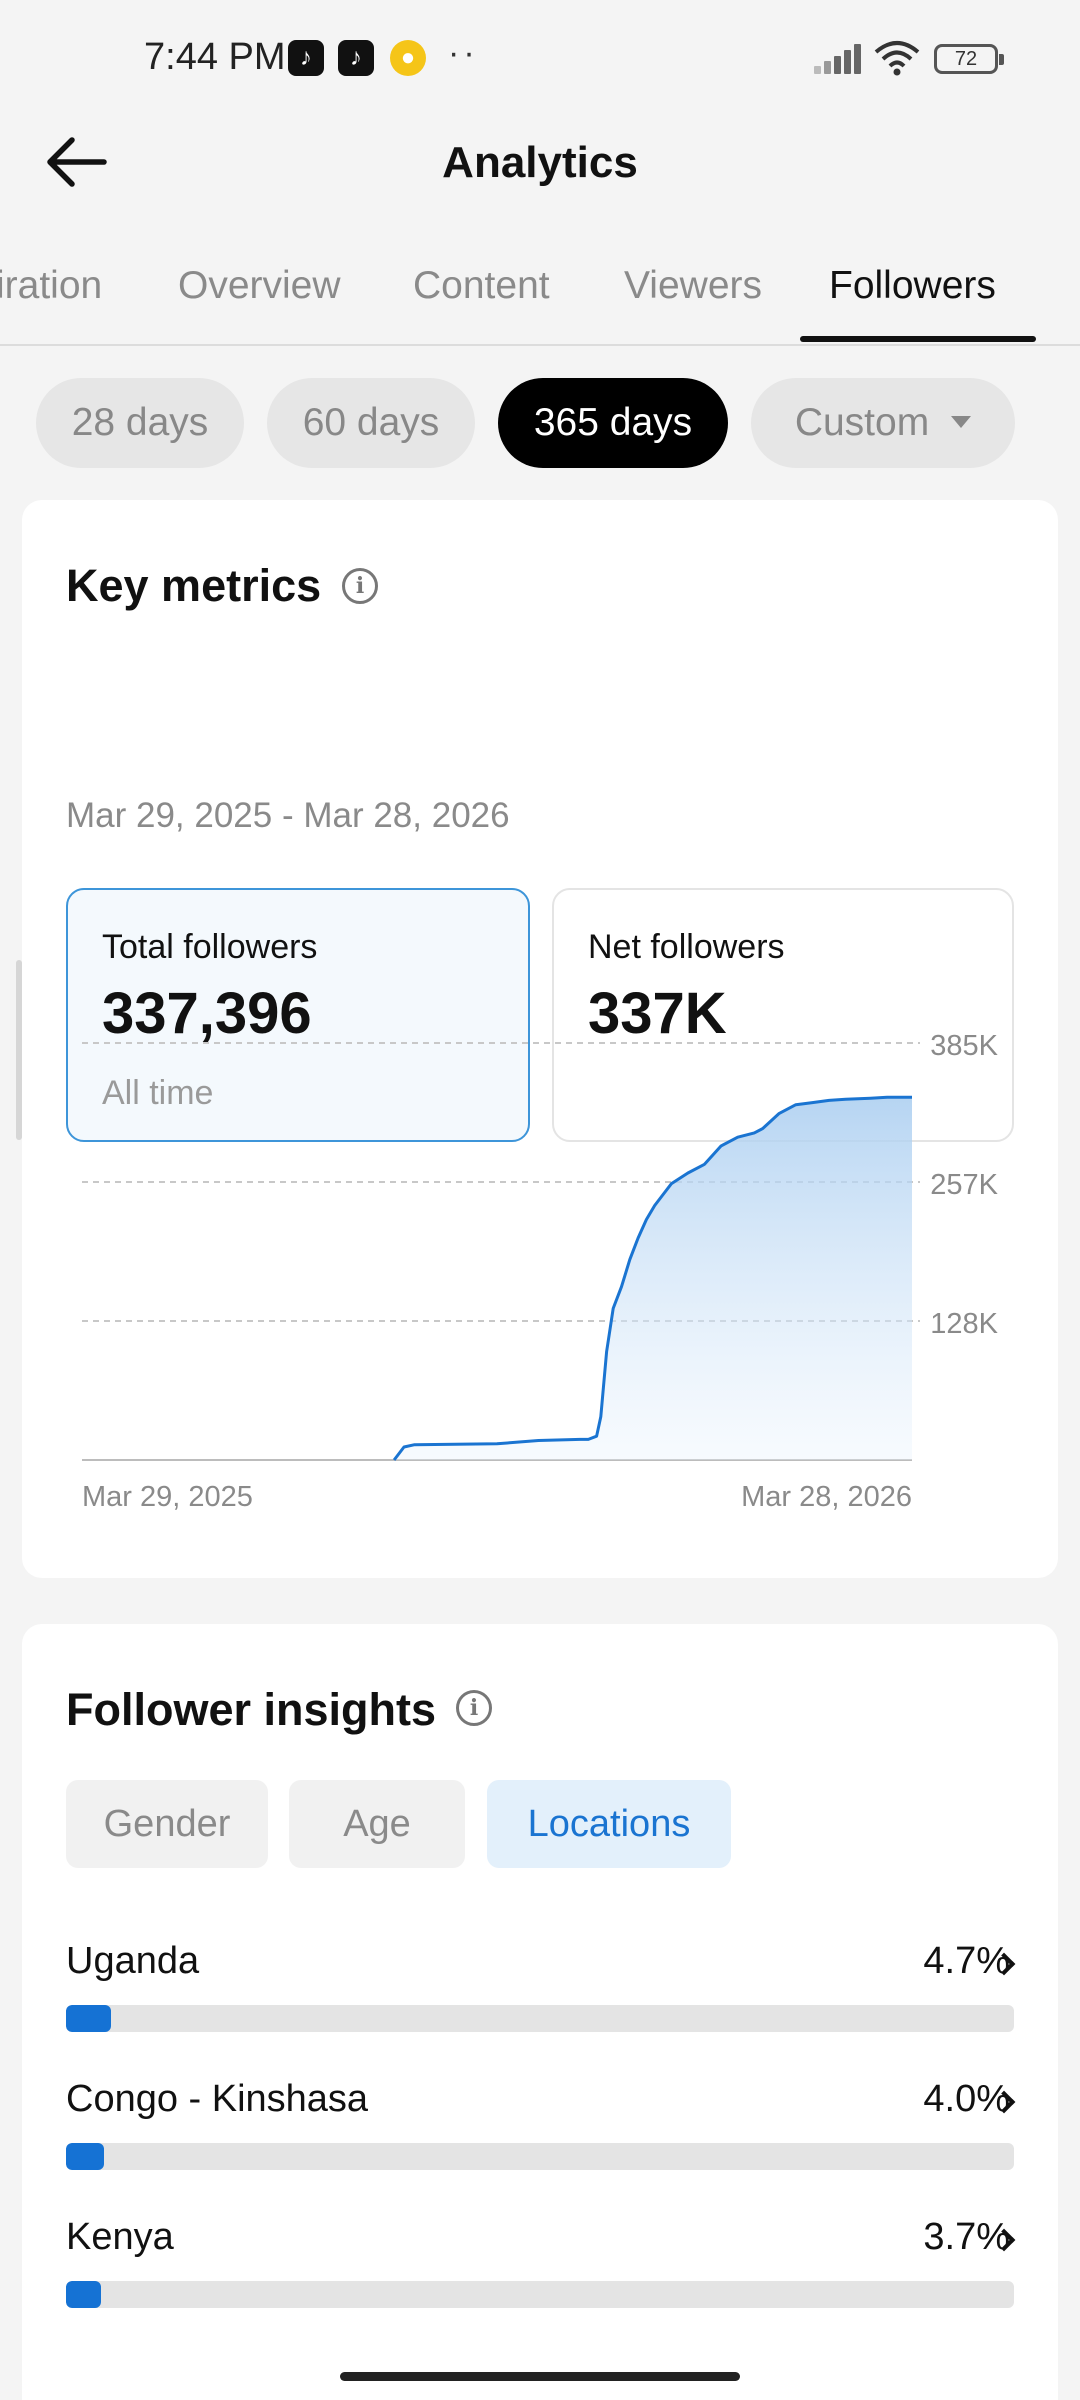 The width and height of the screenshot is (1080, 2400). Describe the element at coordinates (609, 1824) in the screenshot. I see `segment-locations: Locations` at that location.